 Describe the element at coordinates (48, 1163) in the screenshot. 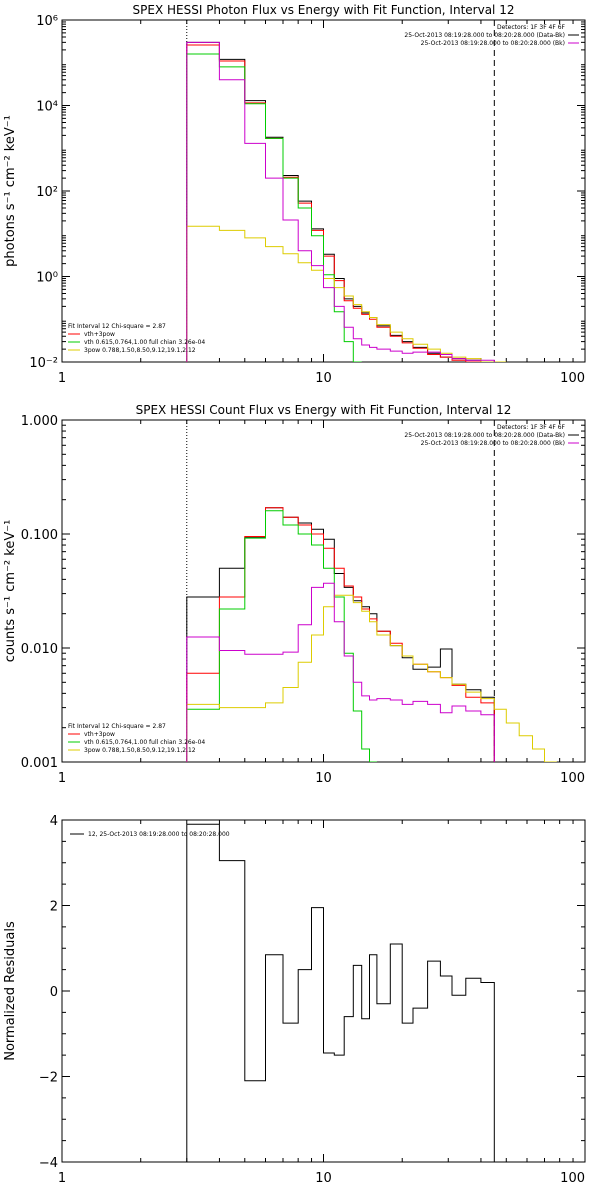

I see `y-tick-label: −4` at that location.